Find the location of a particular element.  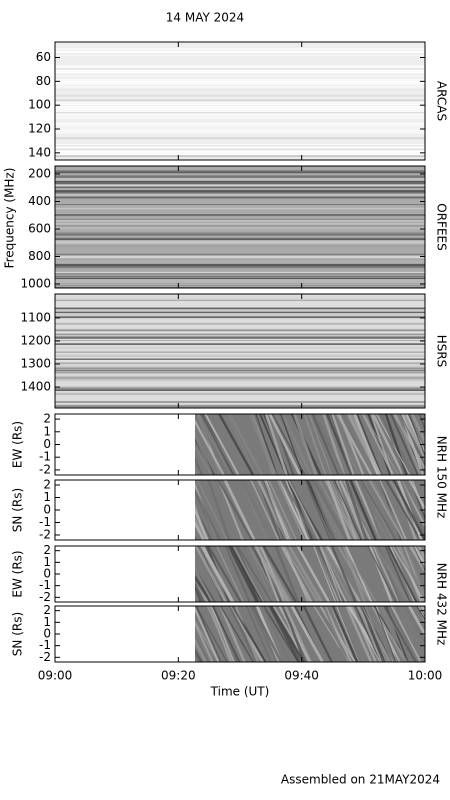

y-tick-label: -1 is located at coordinates (45, 645).